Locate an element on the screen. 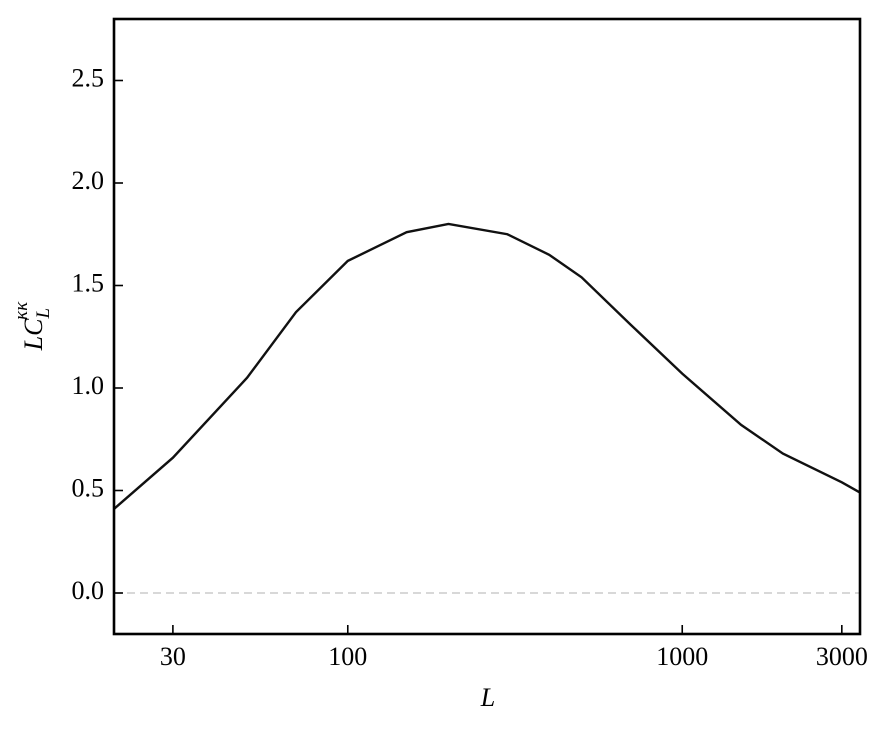 The width and height of the screenshot is (895, 736). y-tick-label: 1.0 is located at coordinates (88, 385).